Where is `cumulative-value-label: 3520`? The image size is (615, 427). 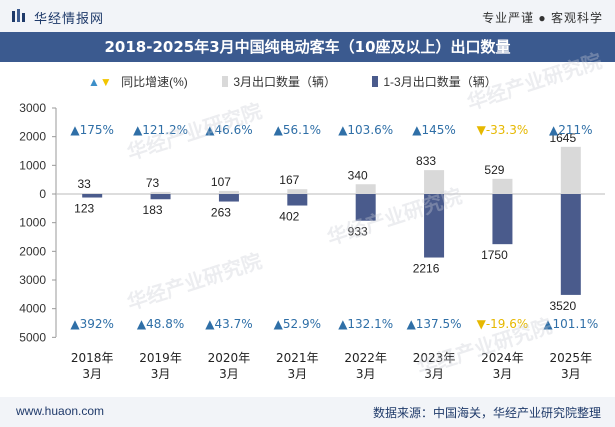 cumulative-value-label: 3520 is located at coordinates (562, 306).